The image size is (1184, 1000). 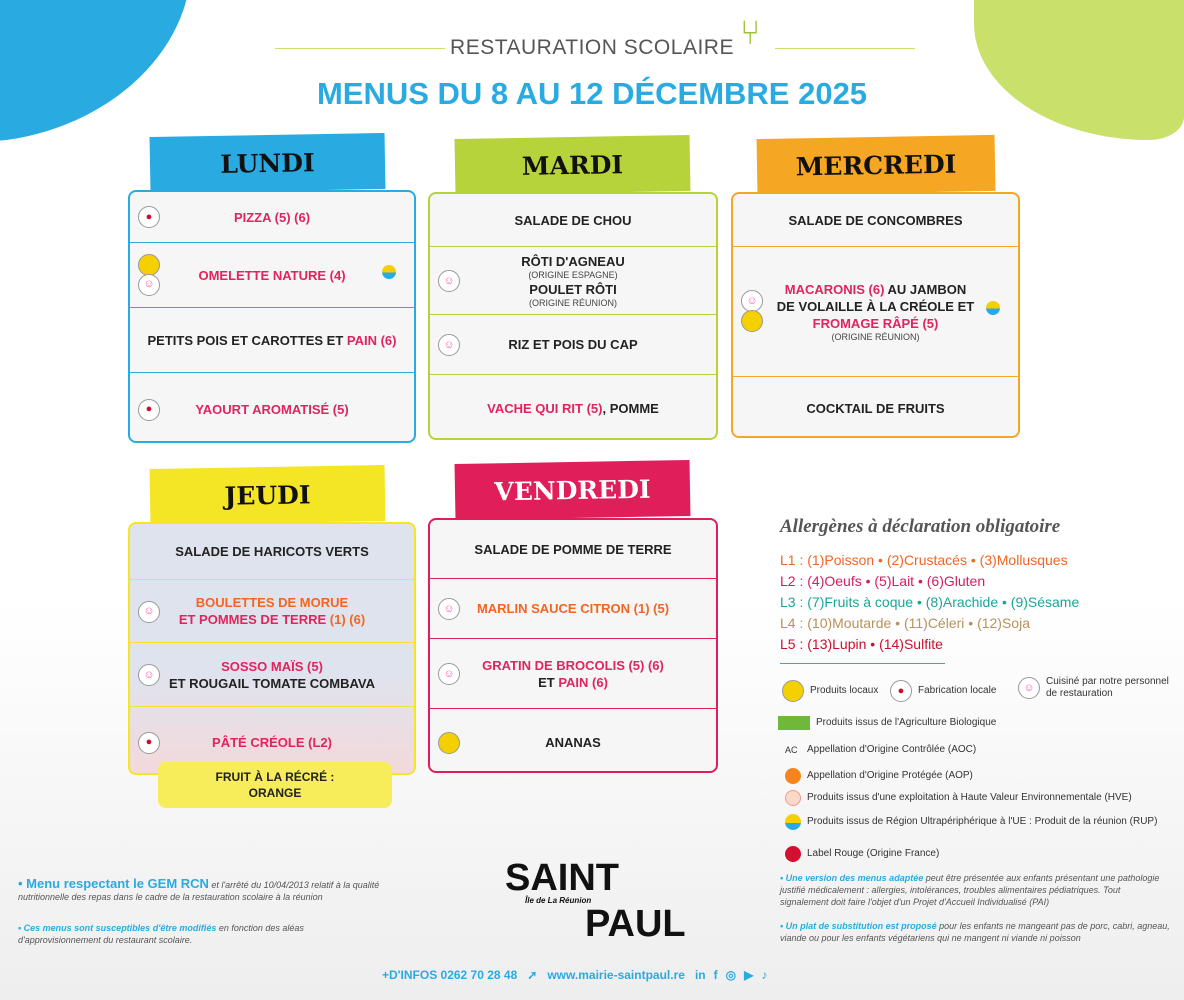 I want to click on dish-text: PETITS POIS ET CAROTTES ET, so click(x=247, y=340).